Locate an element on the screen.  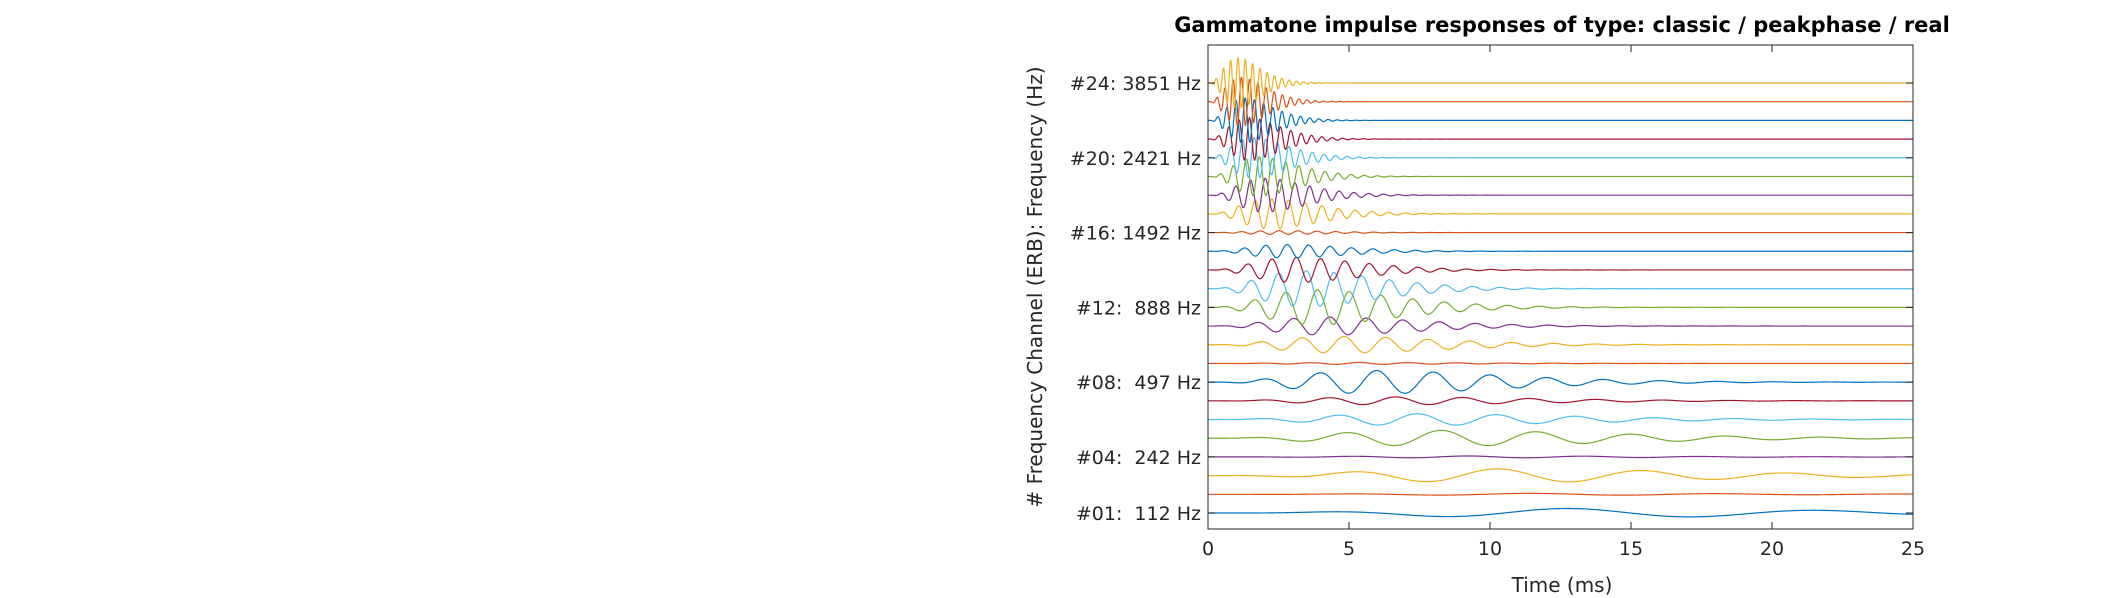
y-tick-label: #20: 2421 Hz is located at coordinates (1135, 159).